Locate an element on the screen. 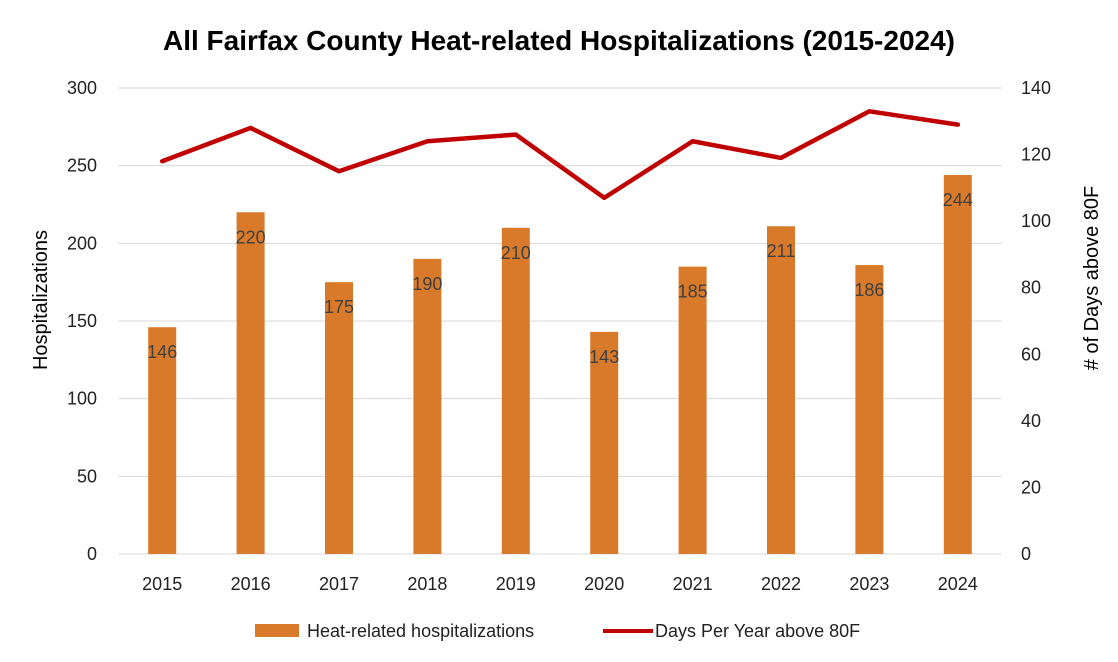 The width and height of the screenshot is (1118, 662). y-tick-label: 50 is located at coordinates (87, 476).